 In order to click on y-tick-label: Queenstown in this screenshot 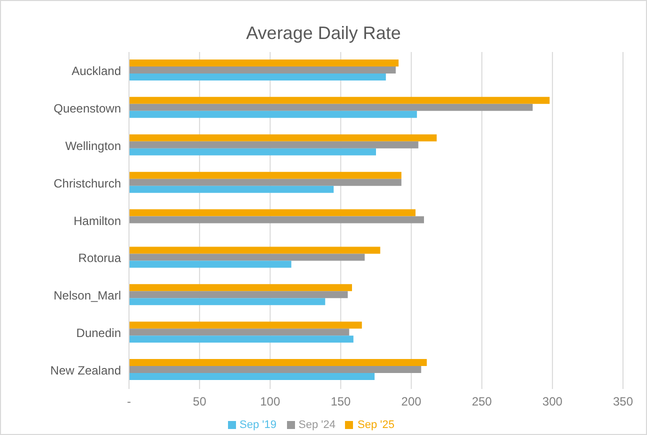, I will do `click(87, 108)`.